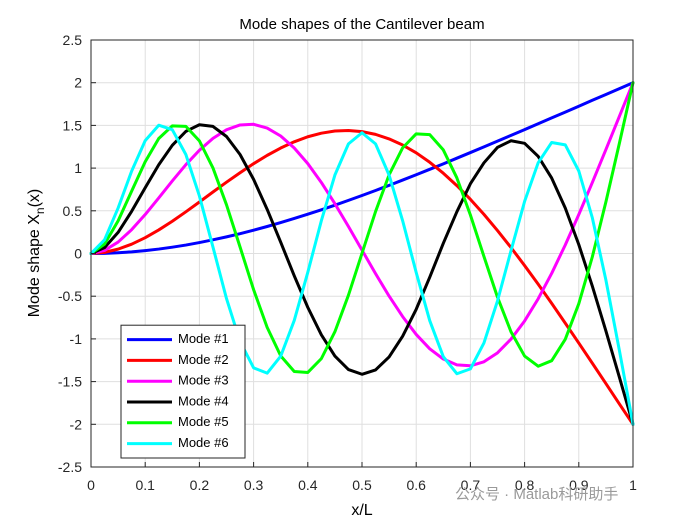  I want to click on y-tick-label: -2.5, so click(70, 467).